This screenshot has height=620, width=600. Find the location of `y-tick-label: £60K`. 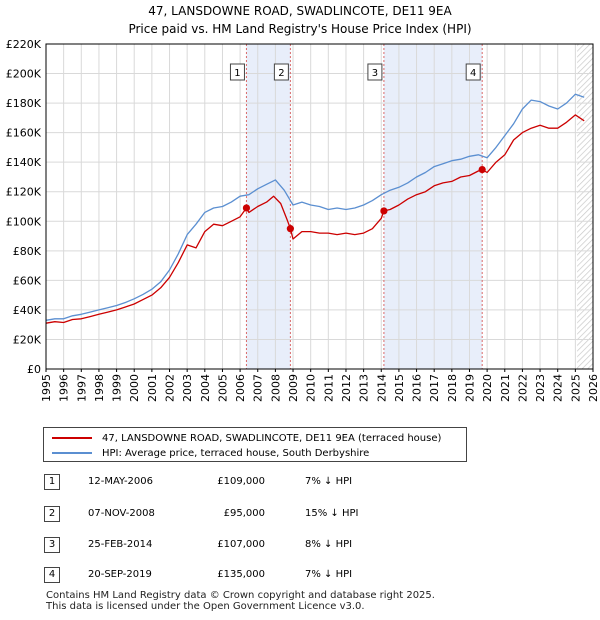

y-tick-label: £60K is located at coordinates (27, 280).